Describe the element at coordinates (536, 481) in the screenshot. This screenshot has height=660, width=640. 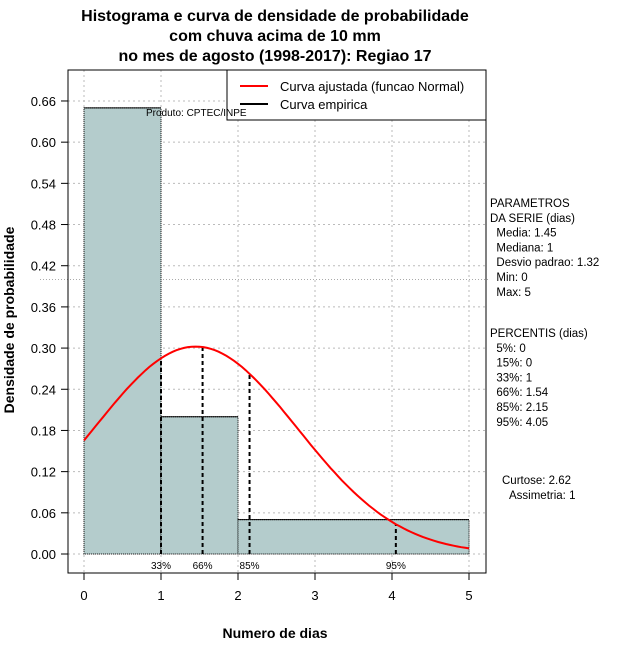
I see `kurtosis-text: Curtose: 2.62` at that location.